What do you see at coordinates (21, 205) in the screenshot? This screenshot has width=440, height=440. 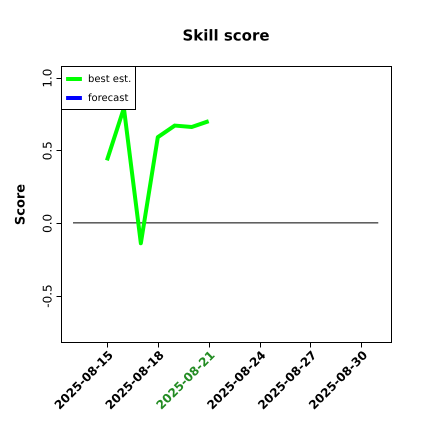 I see `y-axis-title: Score` at bounding box center [21, 205].